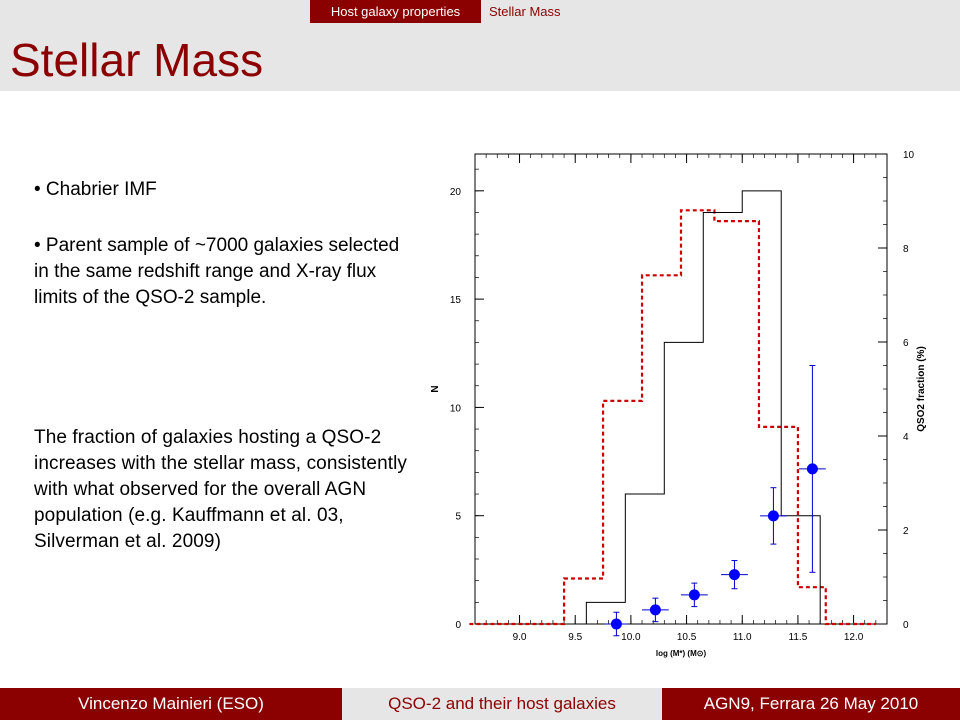 This screenshot has width=960, height=720. I want to click on y-tick-label: 10, so click(456, 408).